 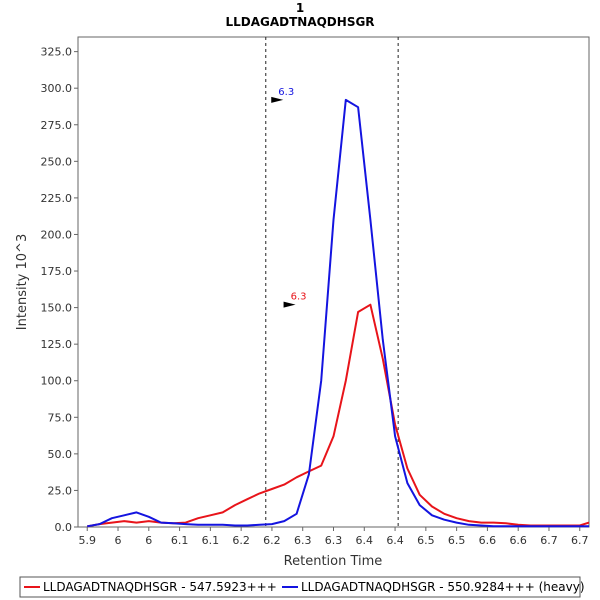 I want to click on y-tick-label: 325.0, so click(x=57, y=52).